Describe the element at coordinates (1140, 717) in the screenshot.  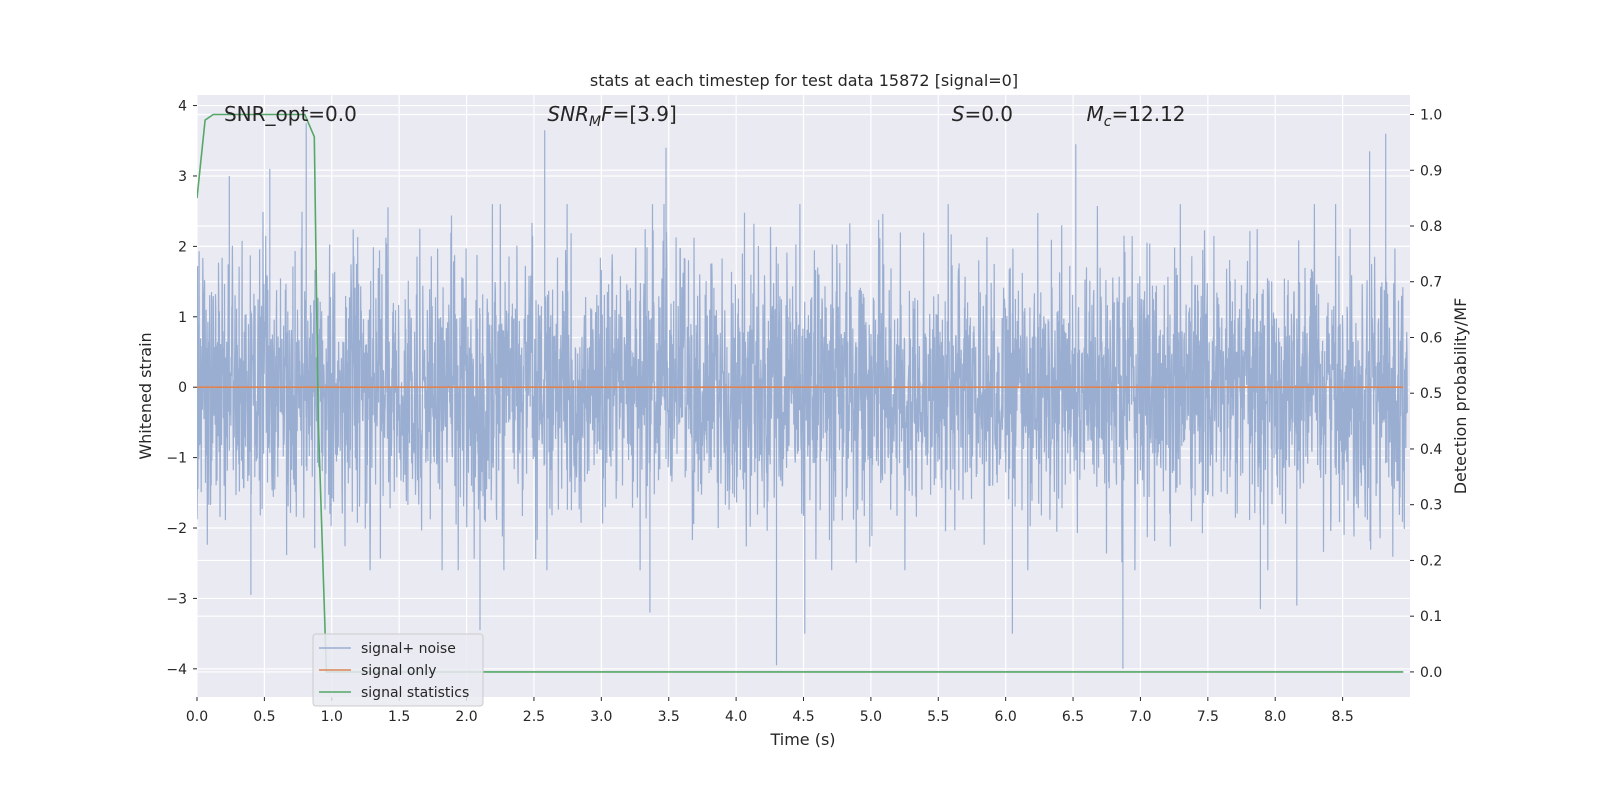
I see `x-tick-label: 7.0` at that location.